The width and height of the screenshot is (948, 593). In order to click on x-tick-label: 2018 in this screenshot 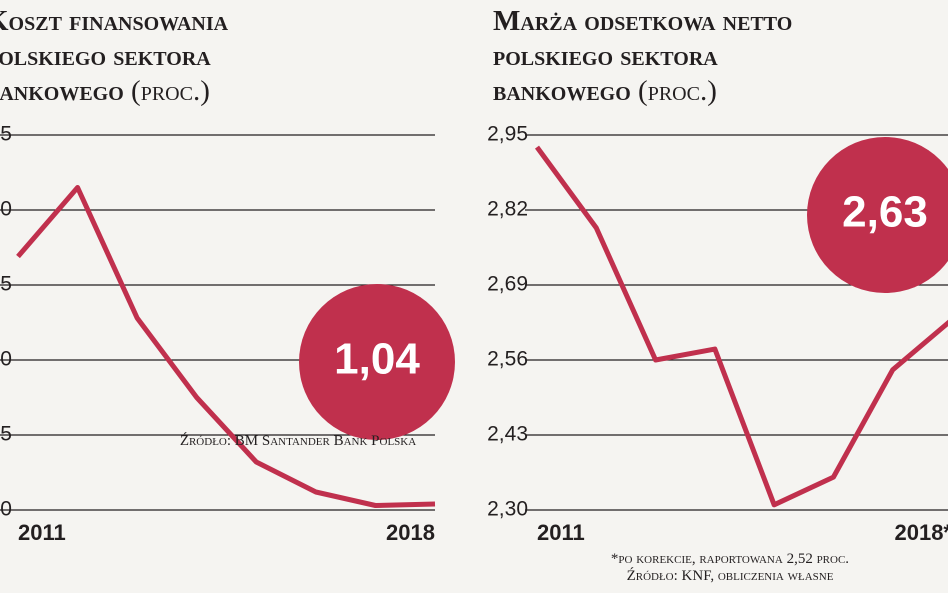, I will do `click(410, 532)`.